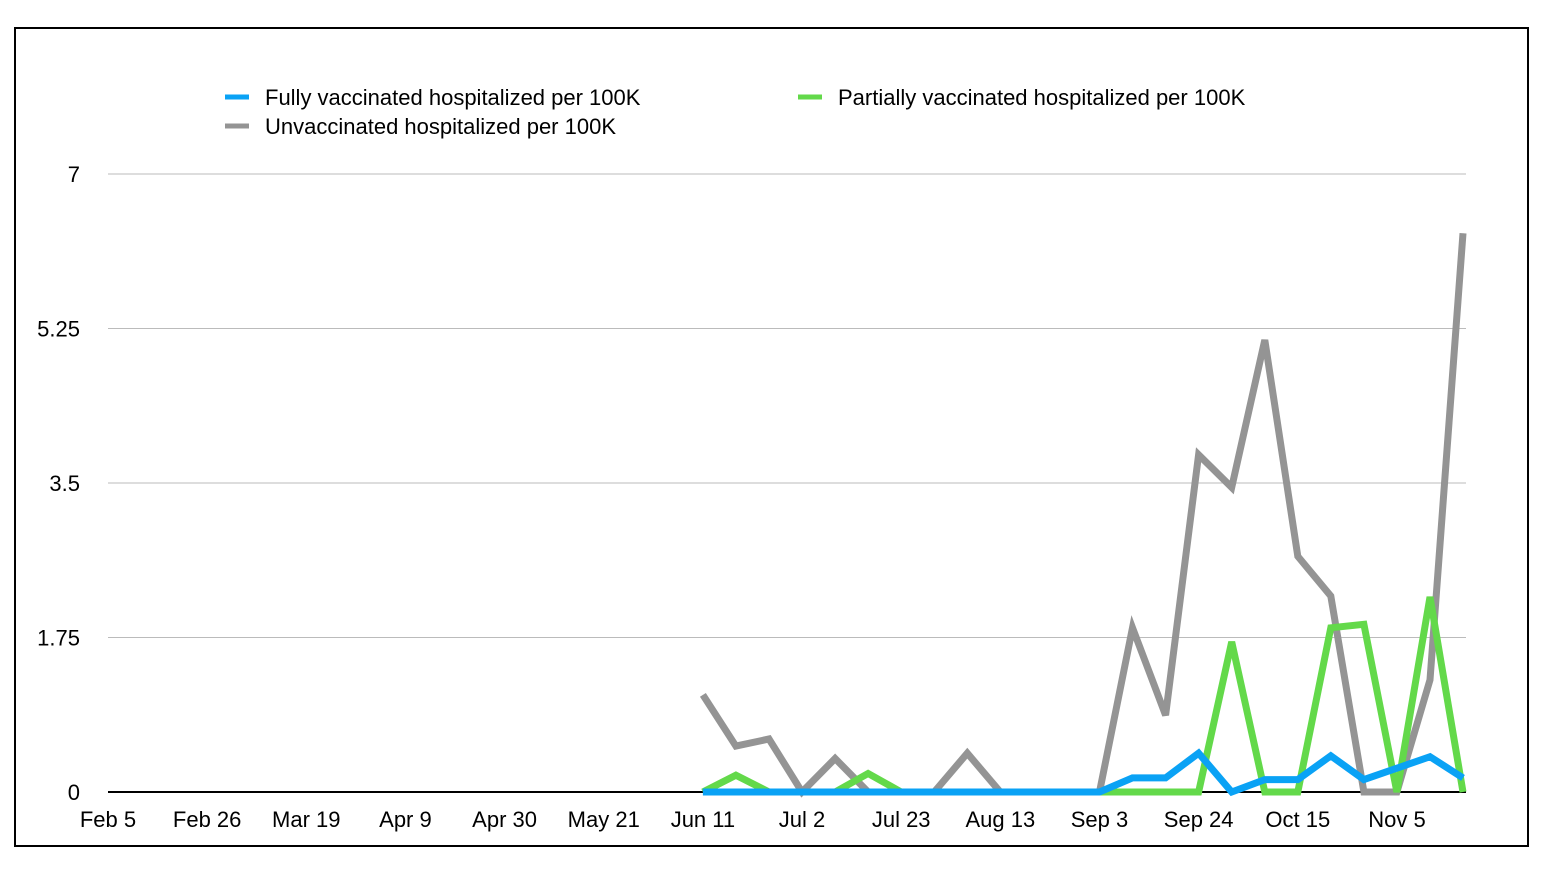 The height and width of the screenshot is (880, 1564). Describe the element at coordinates (405, 819) in the screenshot. I see `x-tick-label: Apr 9` at that location.